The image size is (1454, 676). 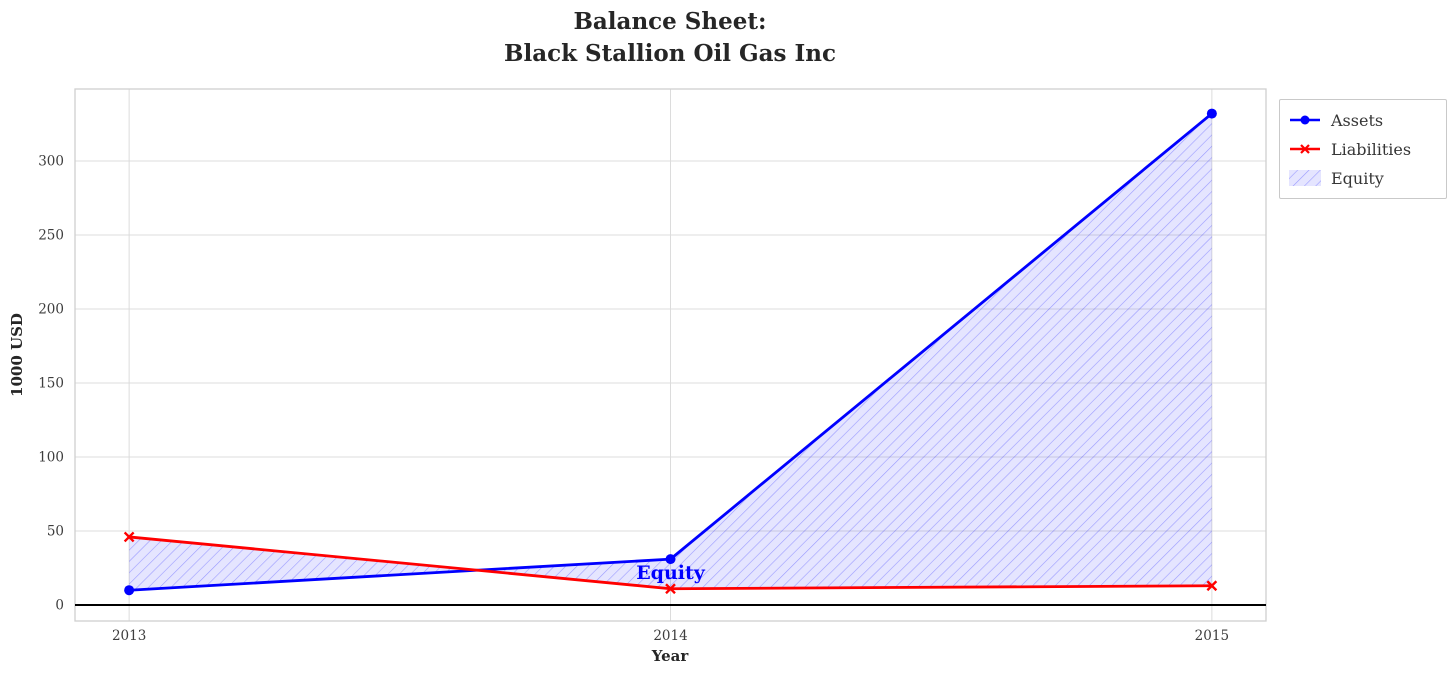 What do you see at coordinates (59, 606) in the screenshot?
I see `y-tick-label: 0` at bounding box center [59, 606].